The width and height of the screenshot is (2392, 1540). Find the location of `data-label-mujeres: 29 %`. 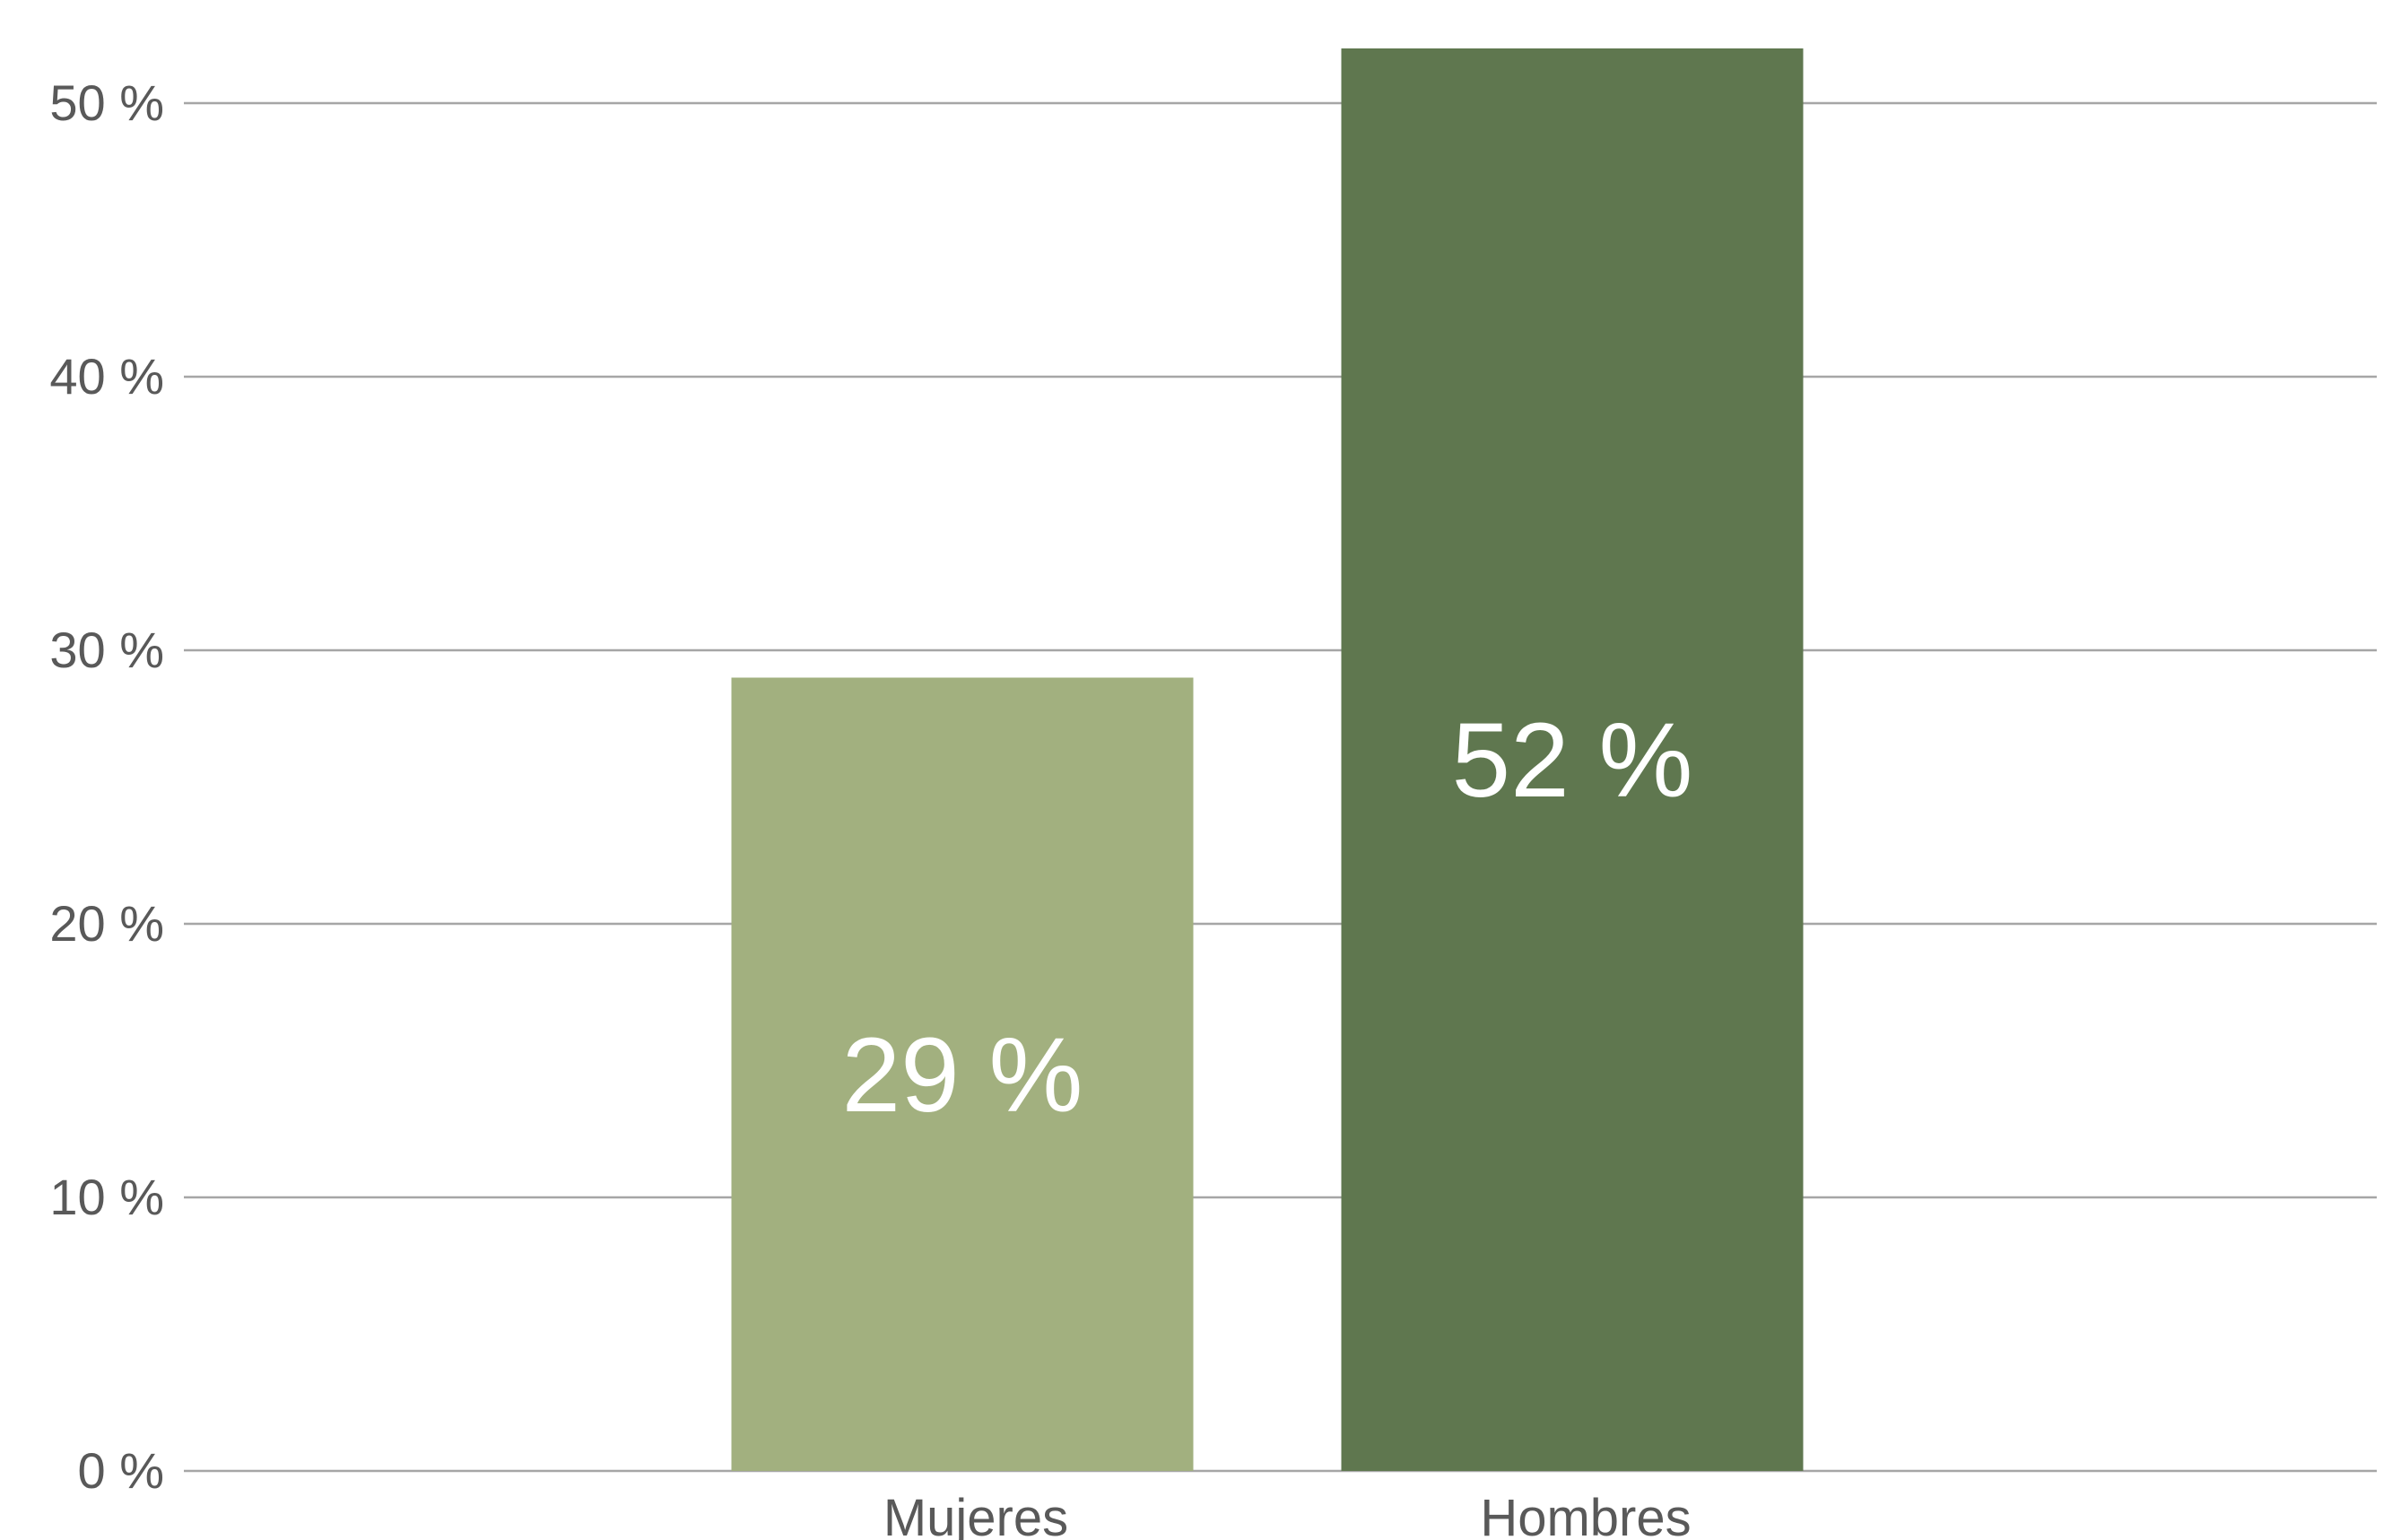

data-label-mujeres: 29 % is located at coordinates (962, 1075).